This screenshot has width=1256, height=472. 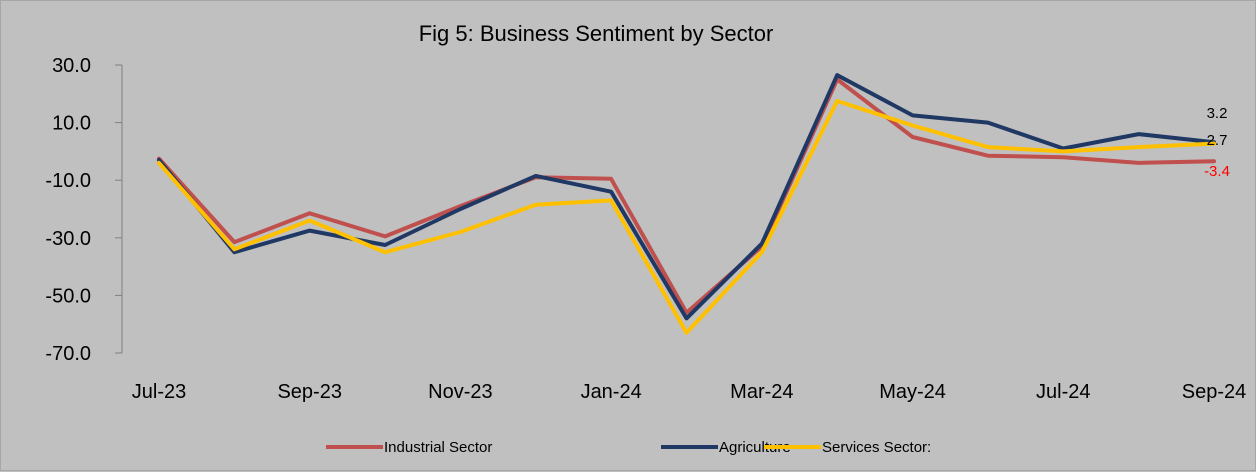 What do you see at coordinates (309, 392) in the screenshot?
I see `x-tick-label: Sep-23` at bounding box center [309, 392].